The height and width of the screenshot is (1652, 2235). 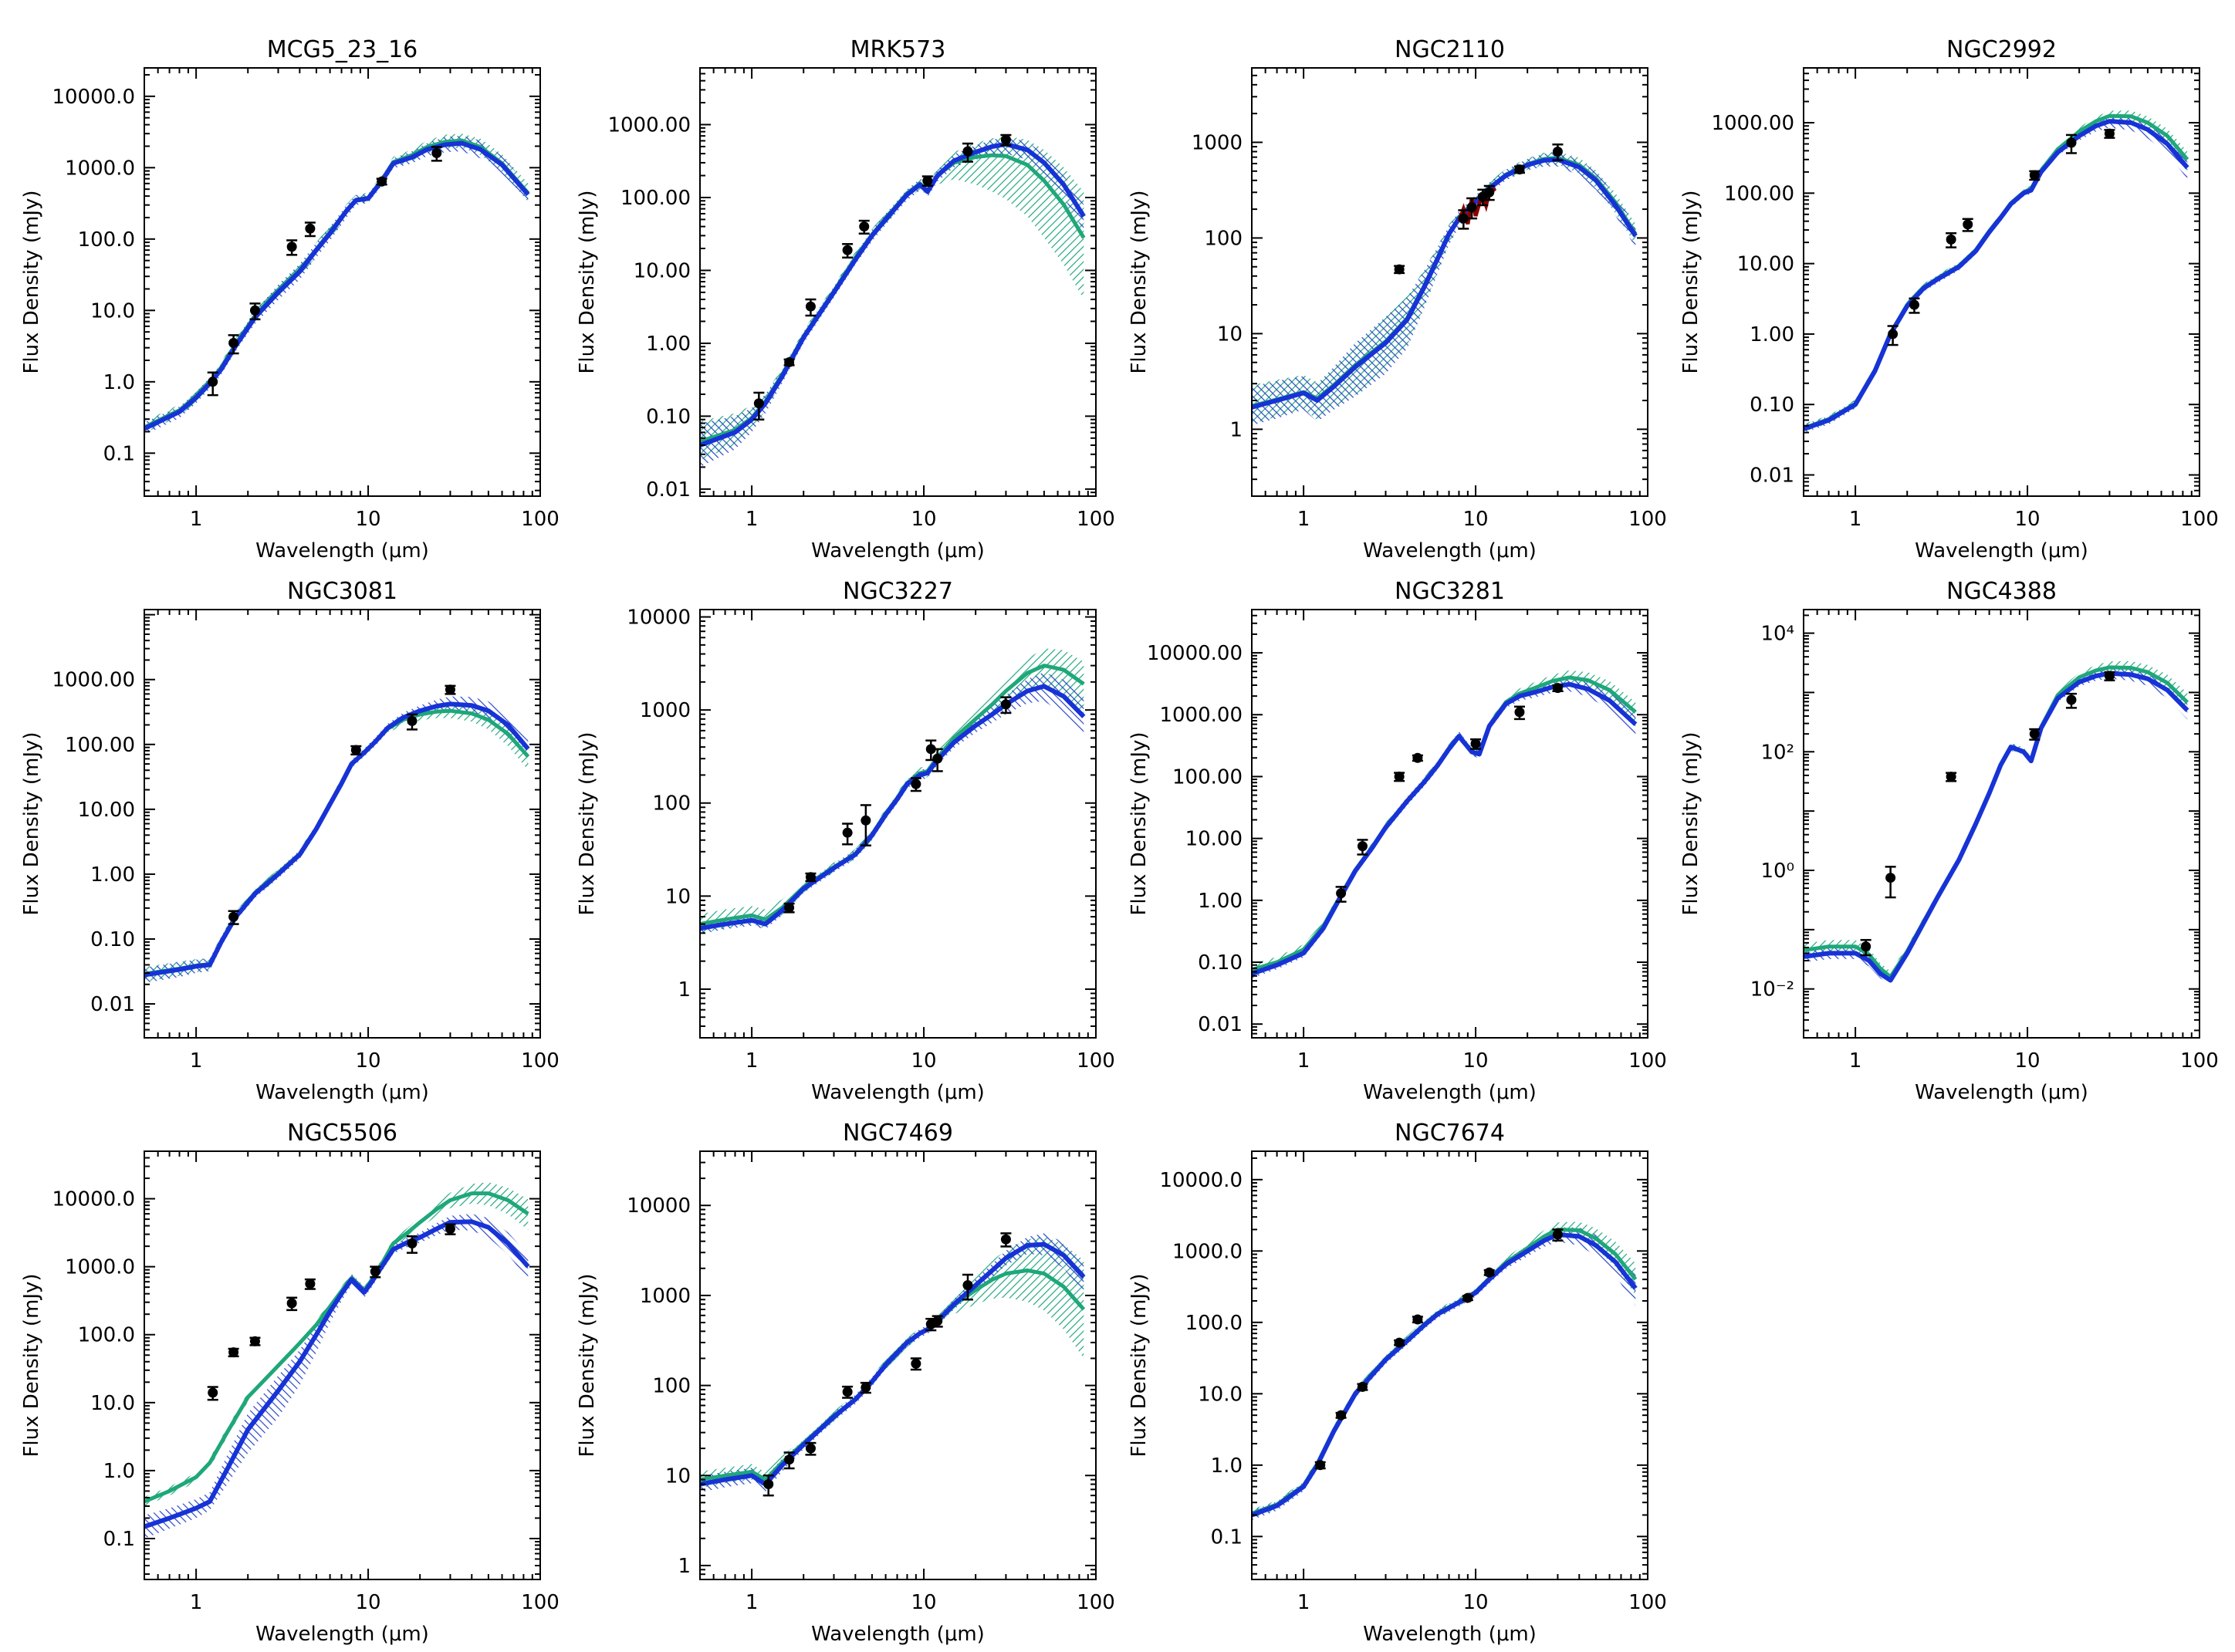 I want to click on y-tick-label: 10⁴, so click(x=1777, y=634).